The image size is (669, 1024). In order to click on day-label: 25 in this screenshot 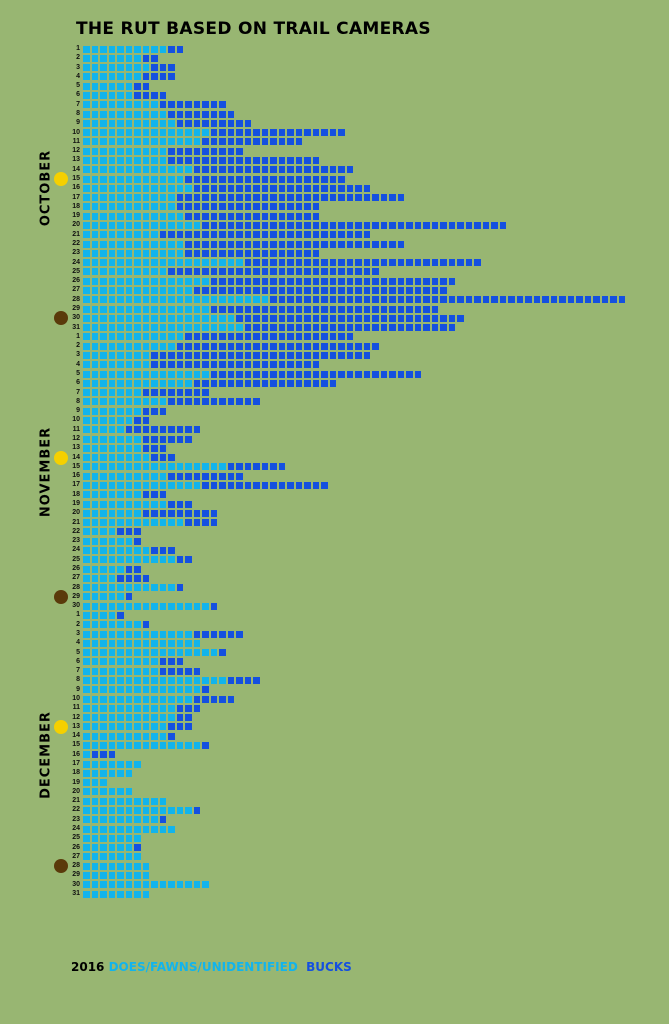, I will do `click(76, 838)`.